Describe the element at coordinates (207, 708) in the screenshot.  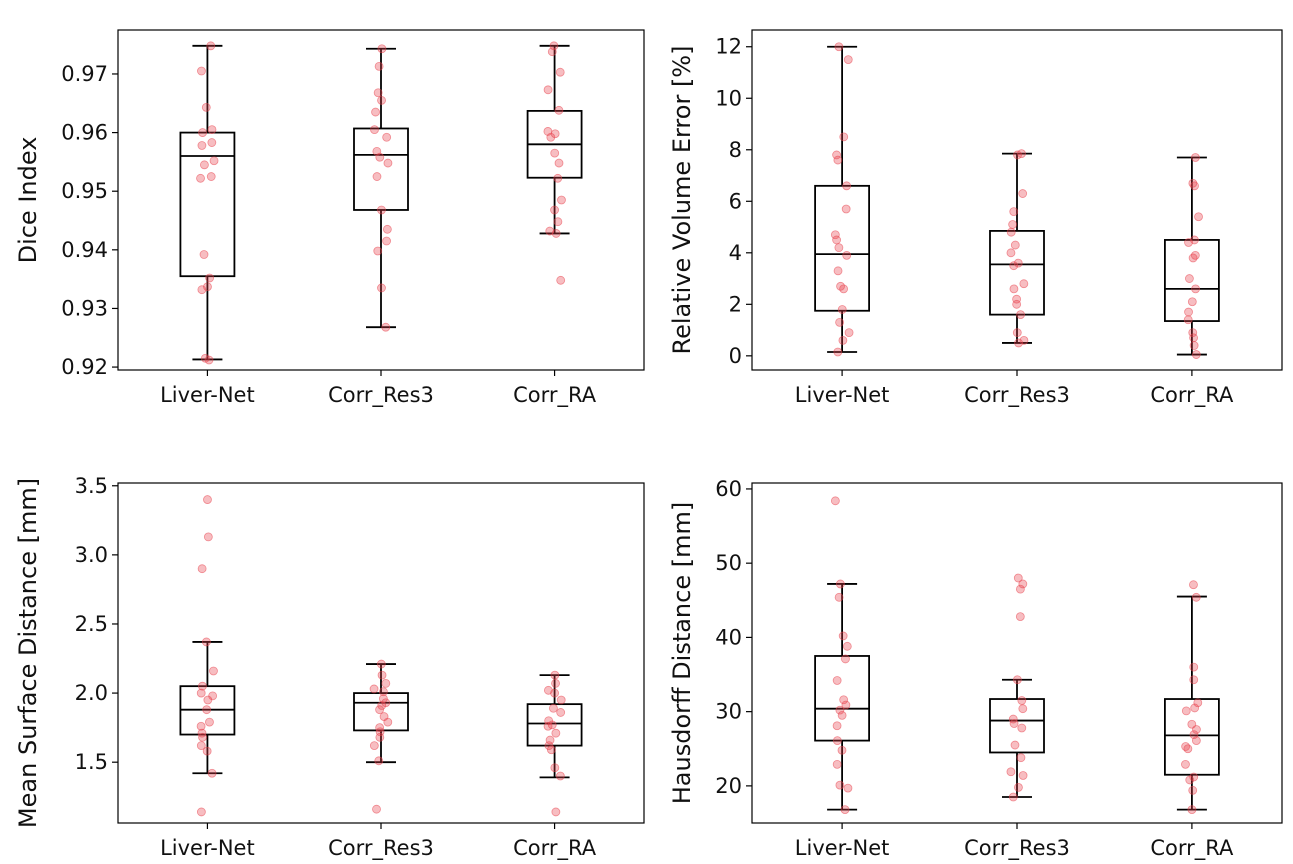
I see `box-liver-net` at that location.